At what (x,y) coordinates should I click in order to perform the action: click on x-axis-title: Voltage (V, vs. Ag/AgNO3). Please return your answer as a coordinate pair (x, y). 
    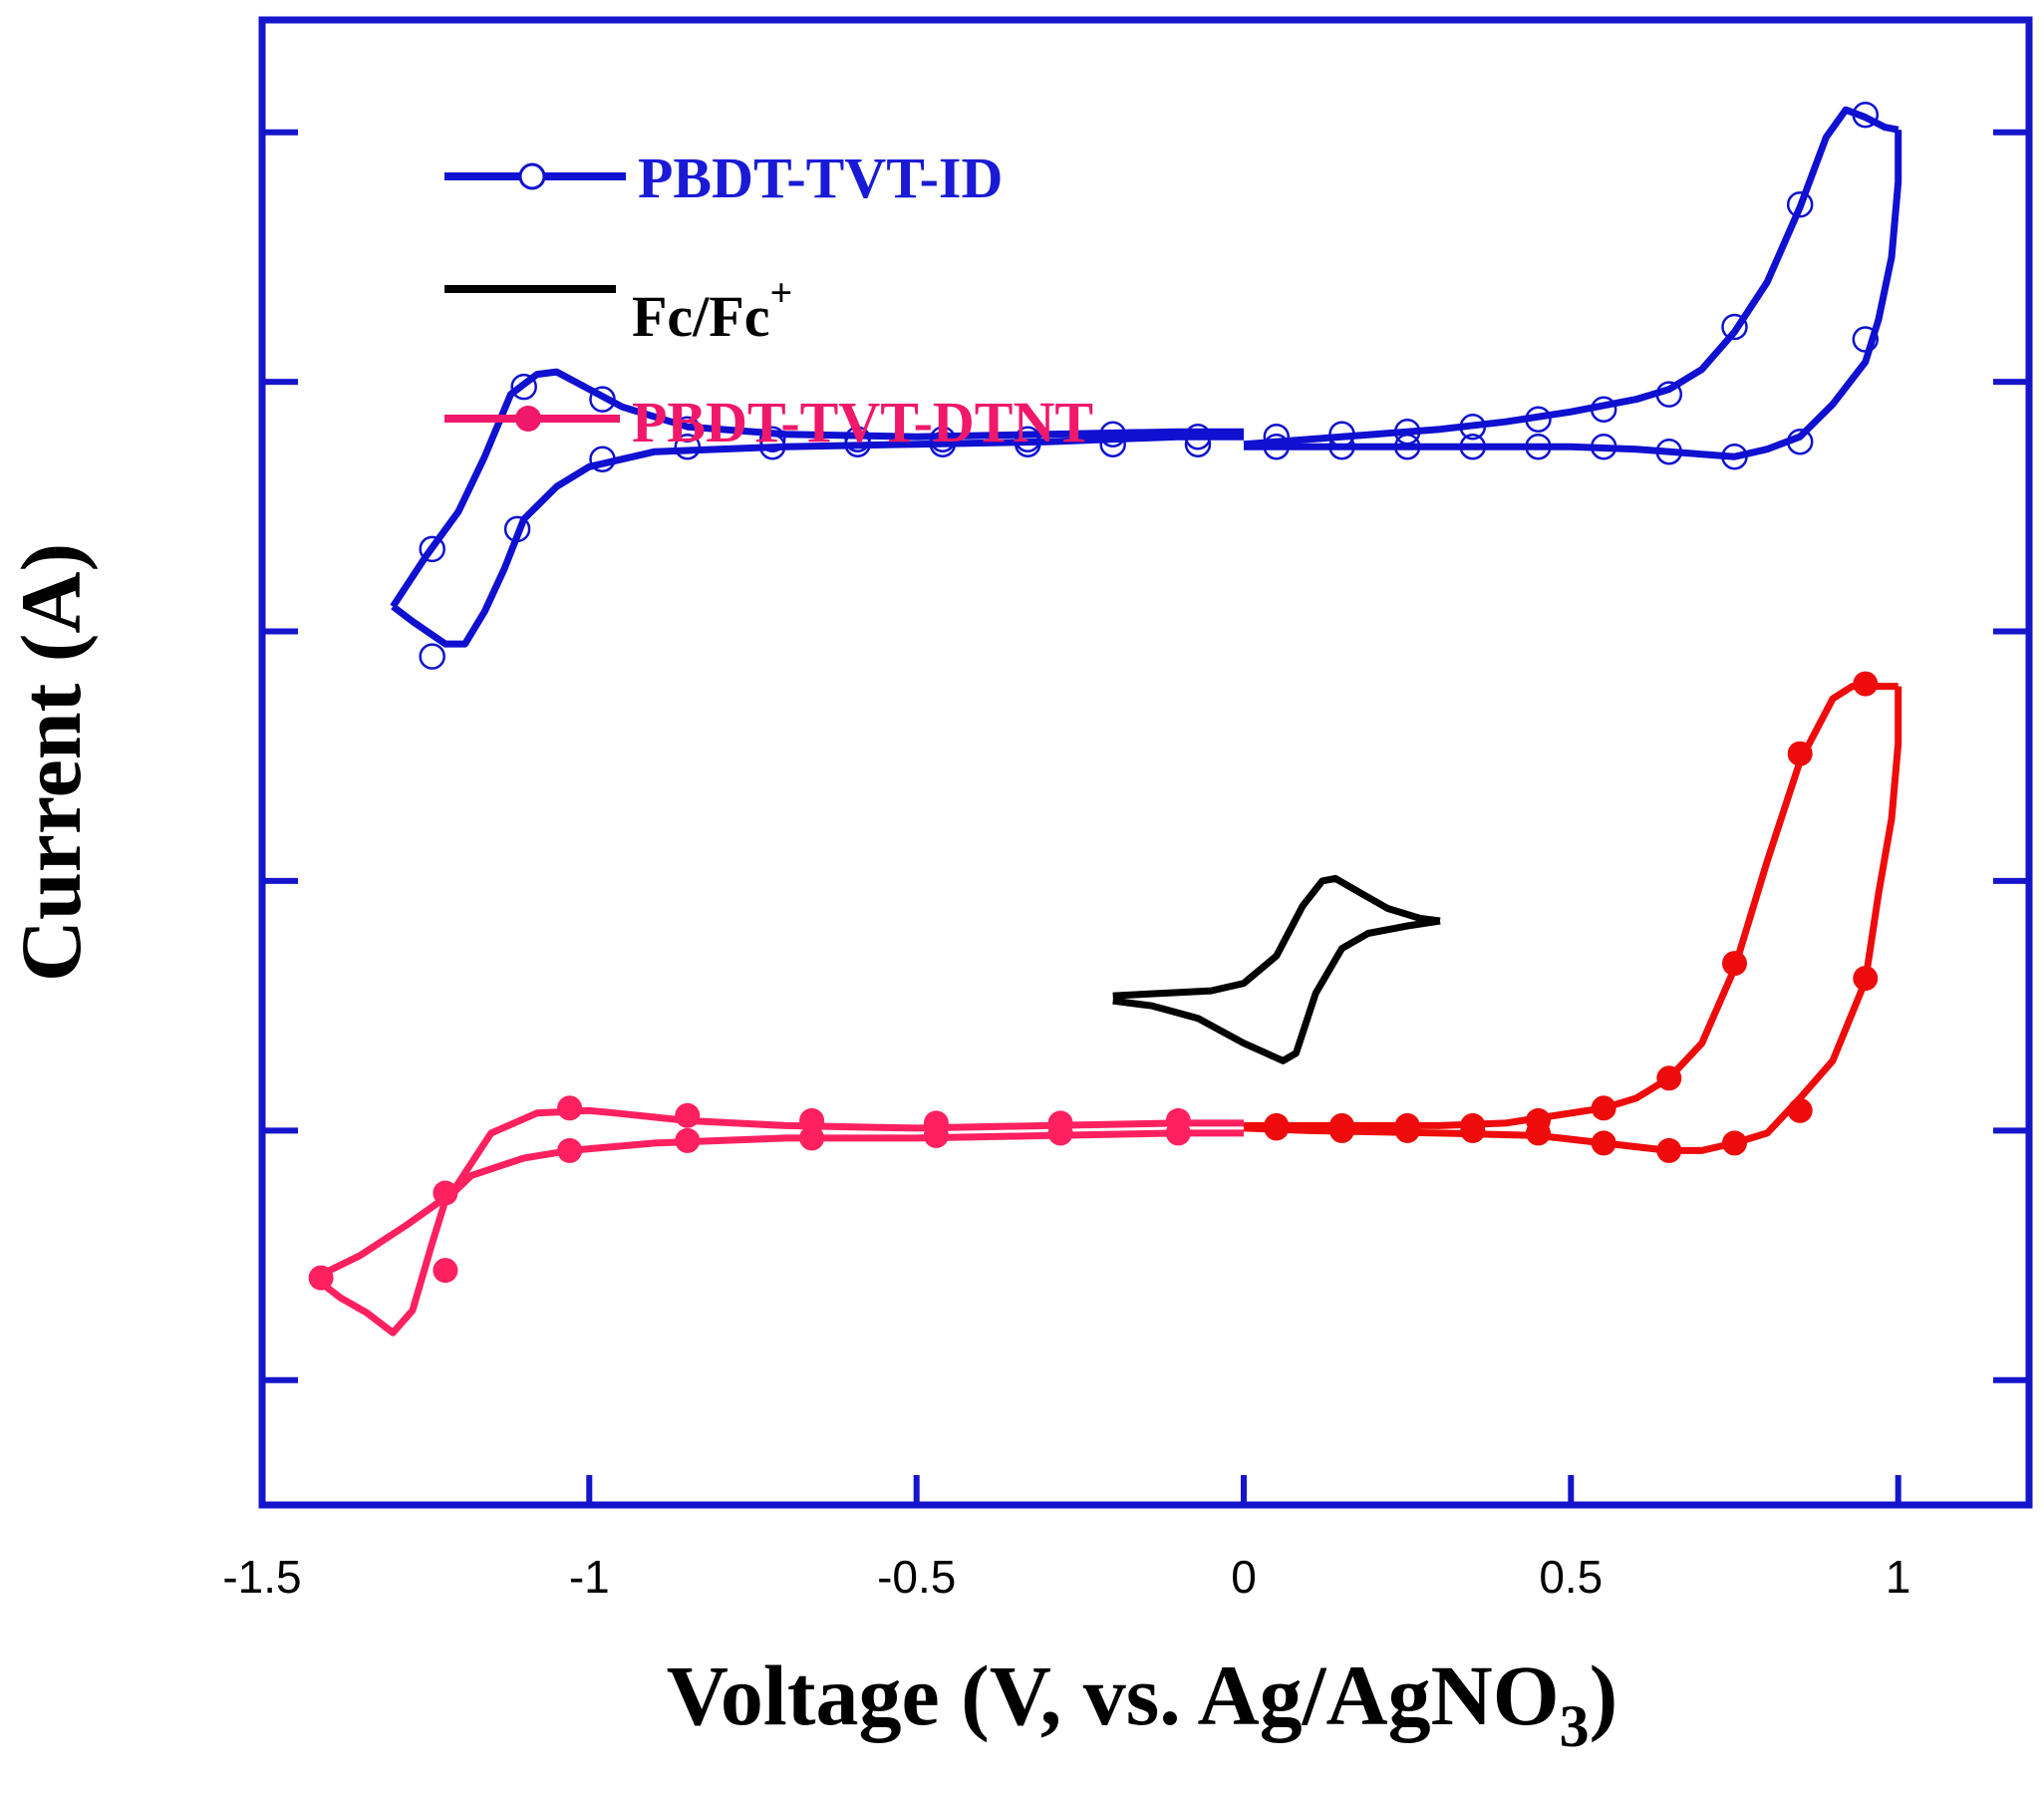
    Looking at the image, I should click on (1142, 1703).